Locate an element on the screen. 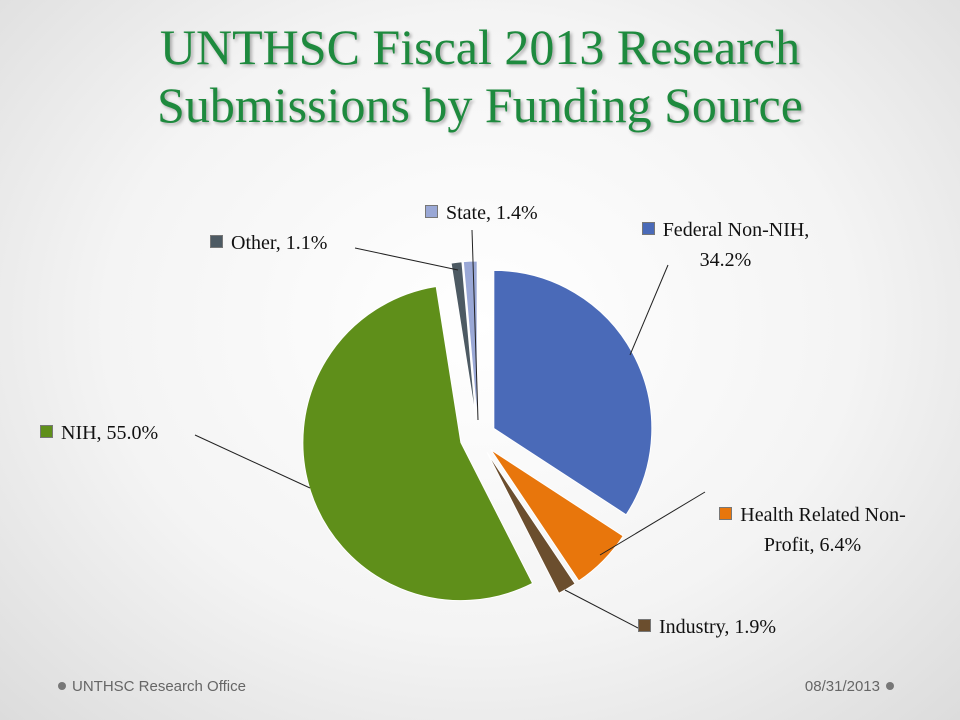 This screenshot has height=720, width=960. footer-left: UNTHSC Research Office is located at coordinates (149, 686).